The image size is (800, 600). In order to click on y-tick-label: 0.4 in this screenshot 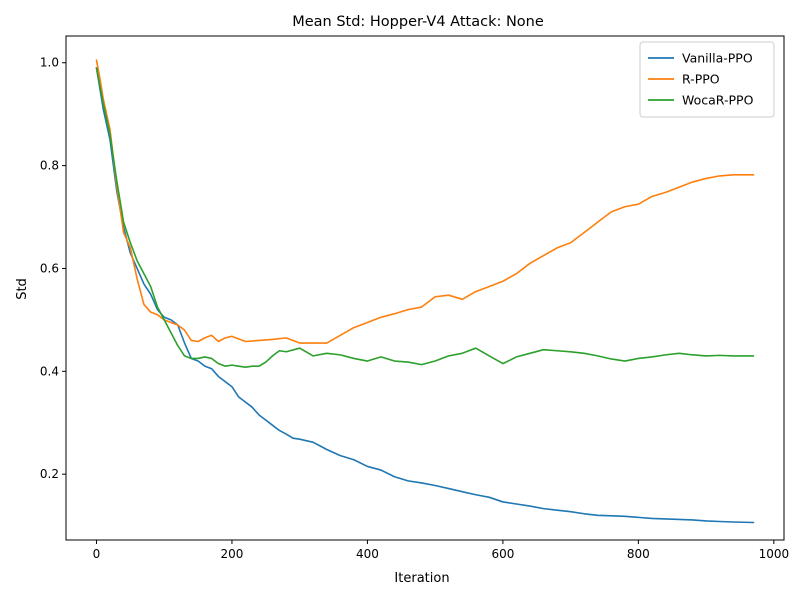, I will do `click(49, 371)`.